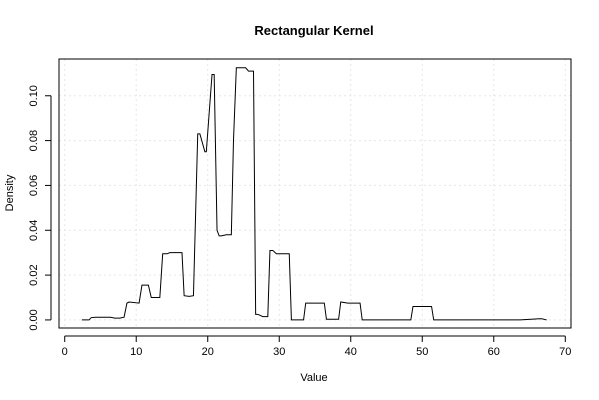  I want to click on y-tick-label: 0.10, so click(34, 95).